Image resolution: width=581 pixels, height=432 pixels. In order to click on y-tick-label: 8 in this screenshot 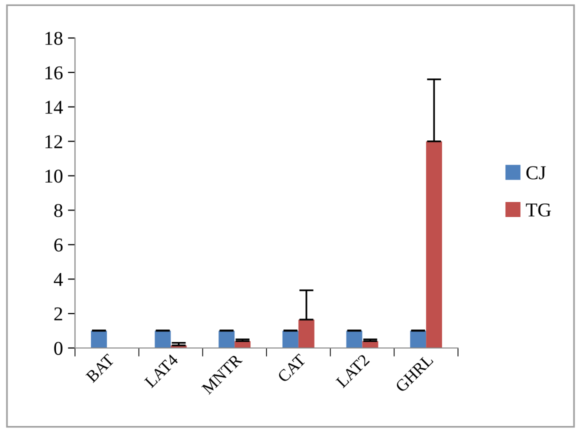, I will do `click(58, 211)`.